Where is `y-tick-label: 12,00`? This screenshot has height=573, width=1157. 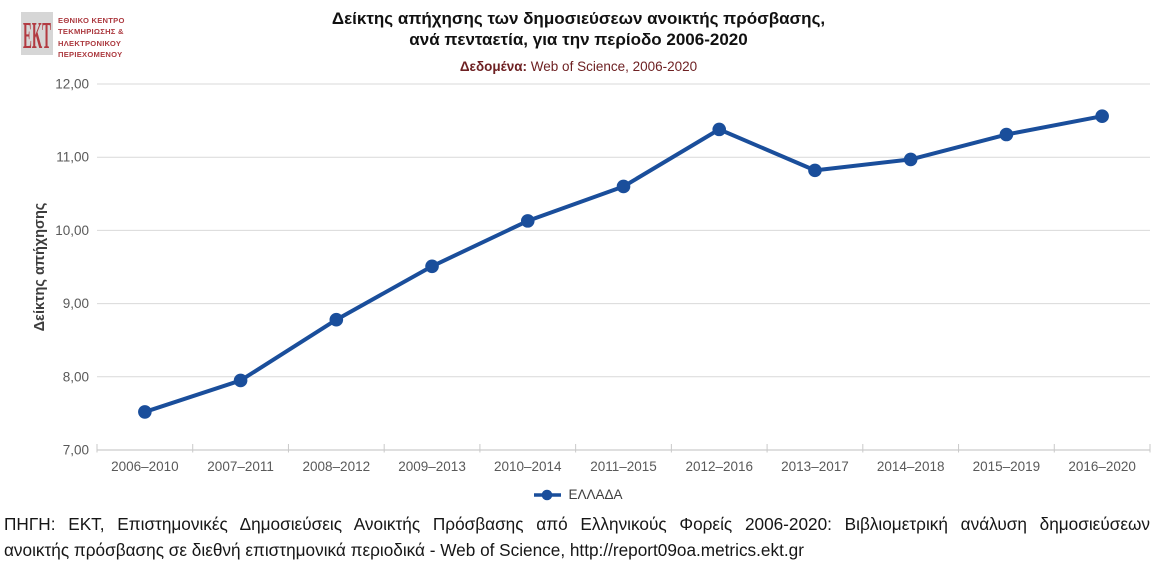 y-tick-label: 12,00 is located at coordinates (72, 84).